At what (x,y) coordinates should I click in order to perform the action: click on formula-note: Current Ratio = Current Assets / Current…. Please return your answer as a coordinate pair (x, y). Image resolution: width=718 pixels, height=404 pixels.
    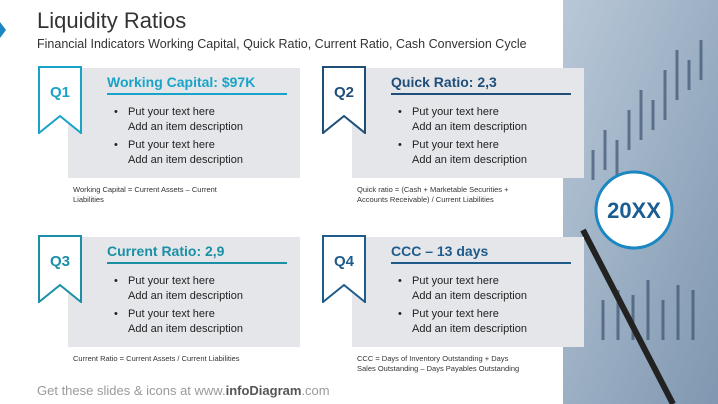
    Looking at the image, I should click on (156, 358).